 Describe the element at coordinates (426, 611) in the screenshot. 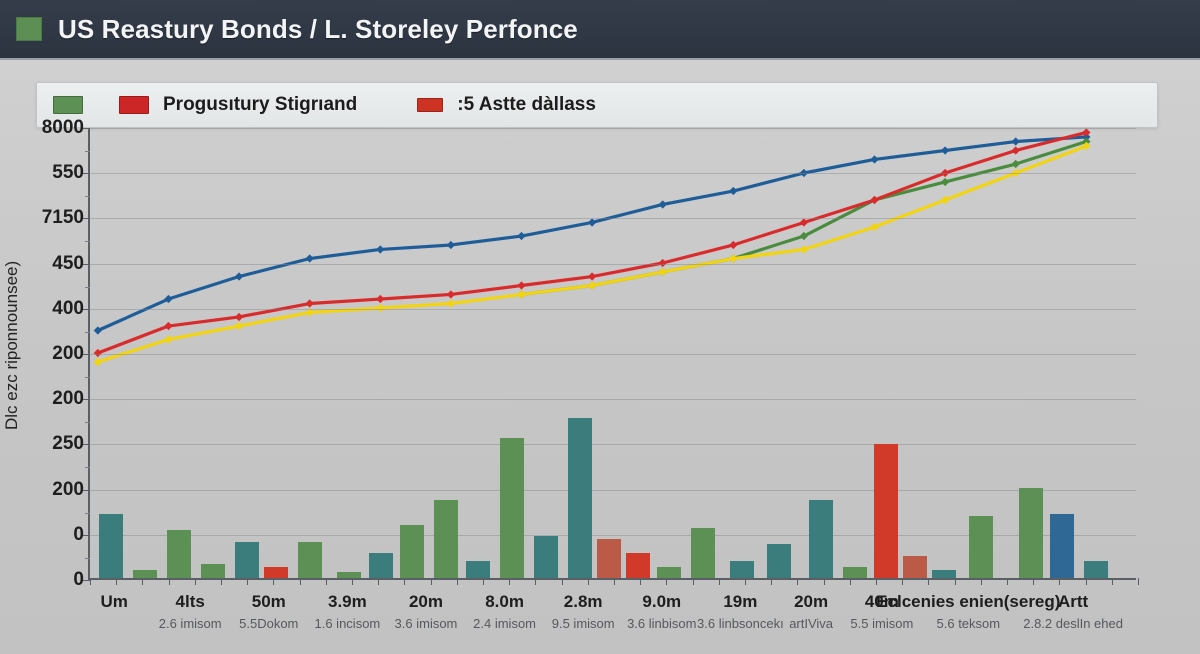

I see `x-axis-label-group: 20m 3.6 imisom` at that location.